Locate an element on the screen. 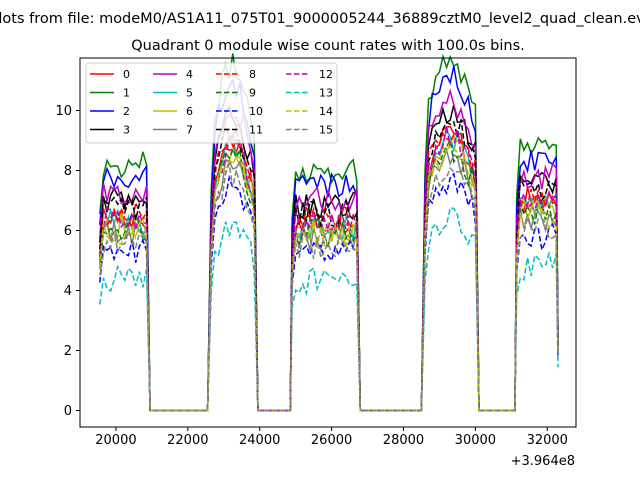 The height and width of the screenshot is (480, 640). x-tick-label: 22000 is located at coordinates (187, 440).